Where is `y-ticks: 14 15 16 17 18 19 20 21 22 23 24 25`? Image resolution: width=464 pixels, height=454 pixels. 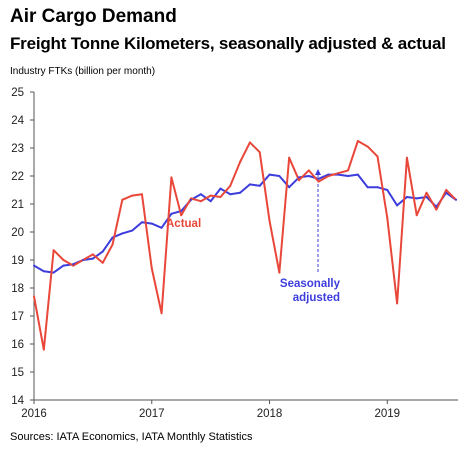 y-ticks: 14 15 16 17 18 19 20 21 22 23 24 25 is located at coordinates (22, 247).